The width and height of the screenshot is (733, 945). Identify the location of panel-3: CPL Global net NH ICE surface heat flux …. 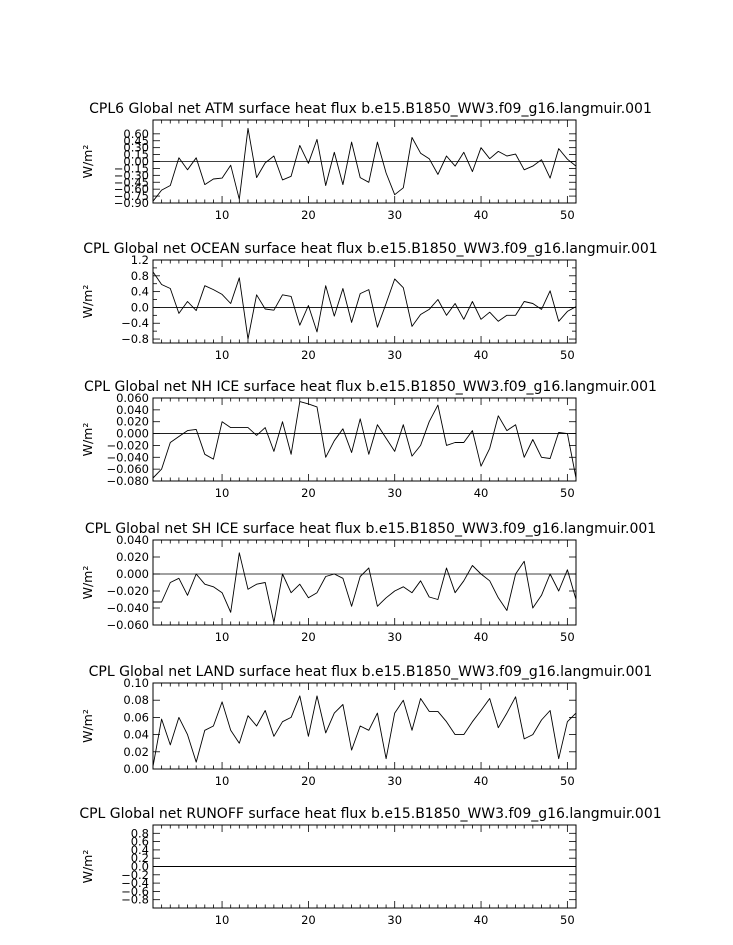
(368, 439).